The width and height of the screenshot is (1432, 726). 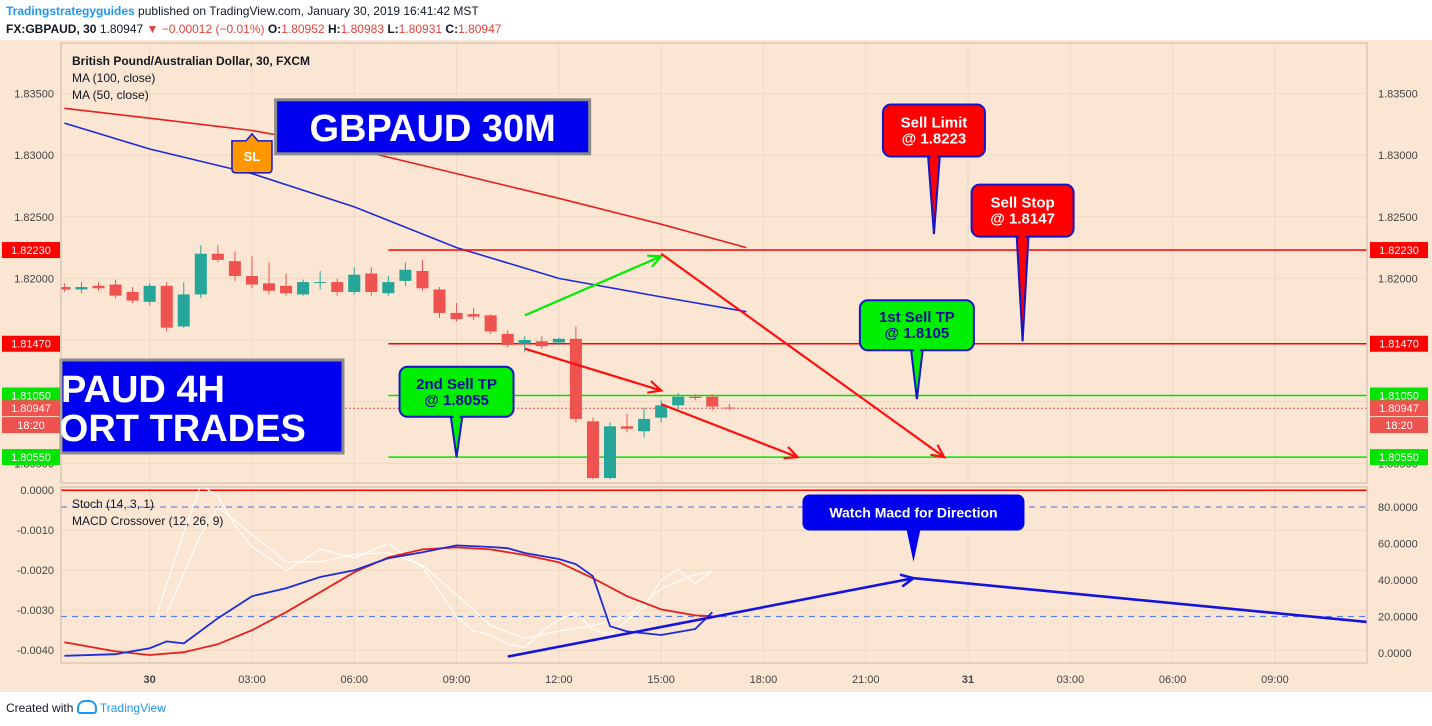 I want to click on stoch-d-line, so click(x=439, y=573).